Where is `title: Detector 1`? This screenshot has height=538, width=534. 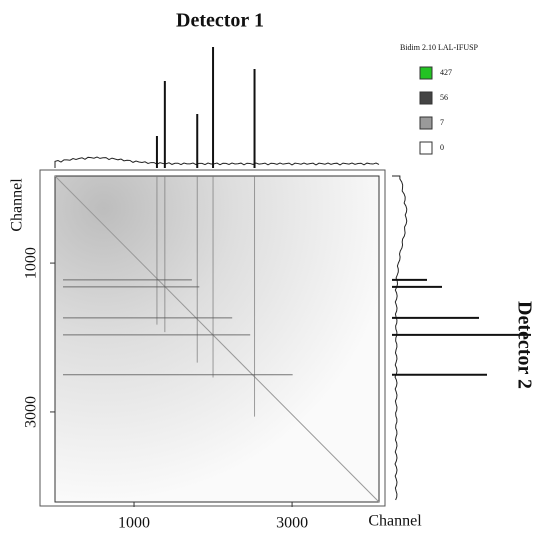 title: Detector 1 is located at coordinates (220, 21).